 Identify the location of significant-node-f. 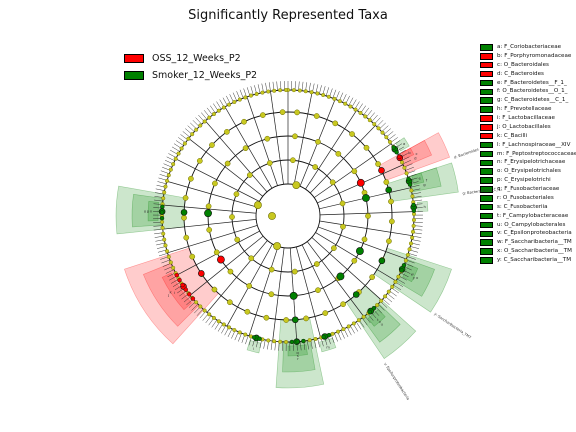
(388, 190).